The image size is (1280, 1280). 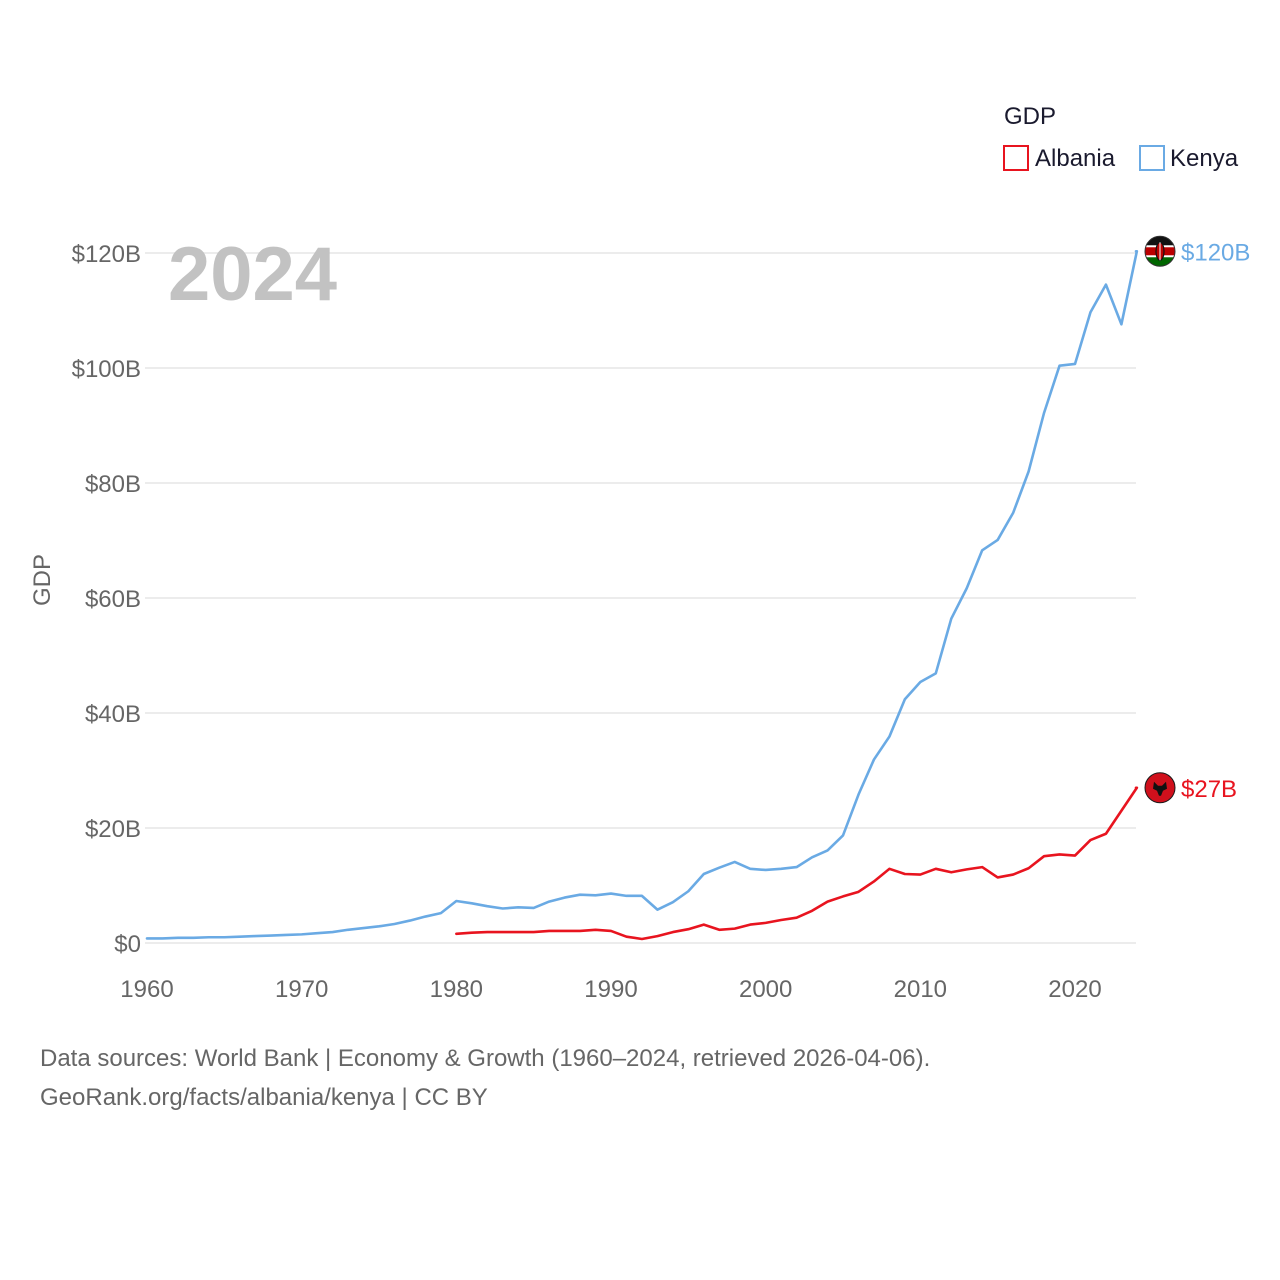 What do you see at coordinates (113, 484) in the screenshot?
I see `y-tick-label: $80B` at bounding box center [113, 484].